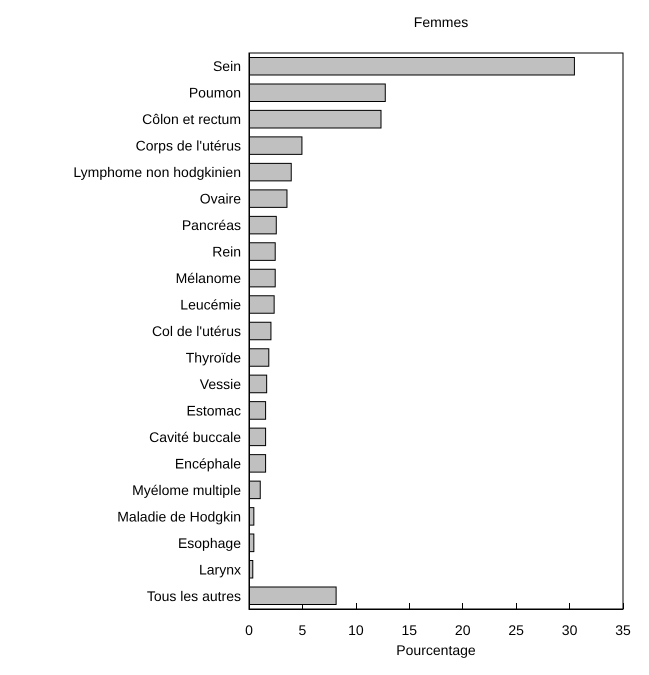  I want to click on y-tick-label: Rein, so click(226, 252).